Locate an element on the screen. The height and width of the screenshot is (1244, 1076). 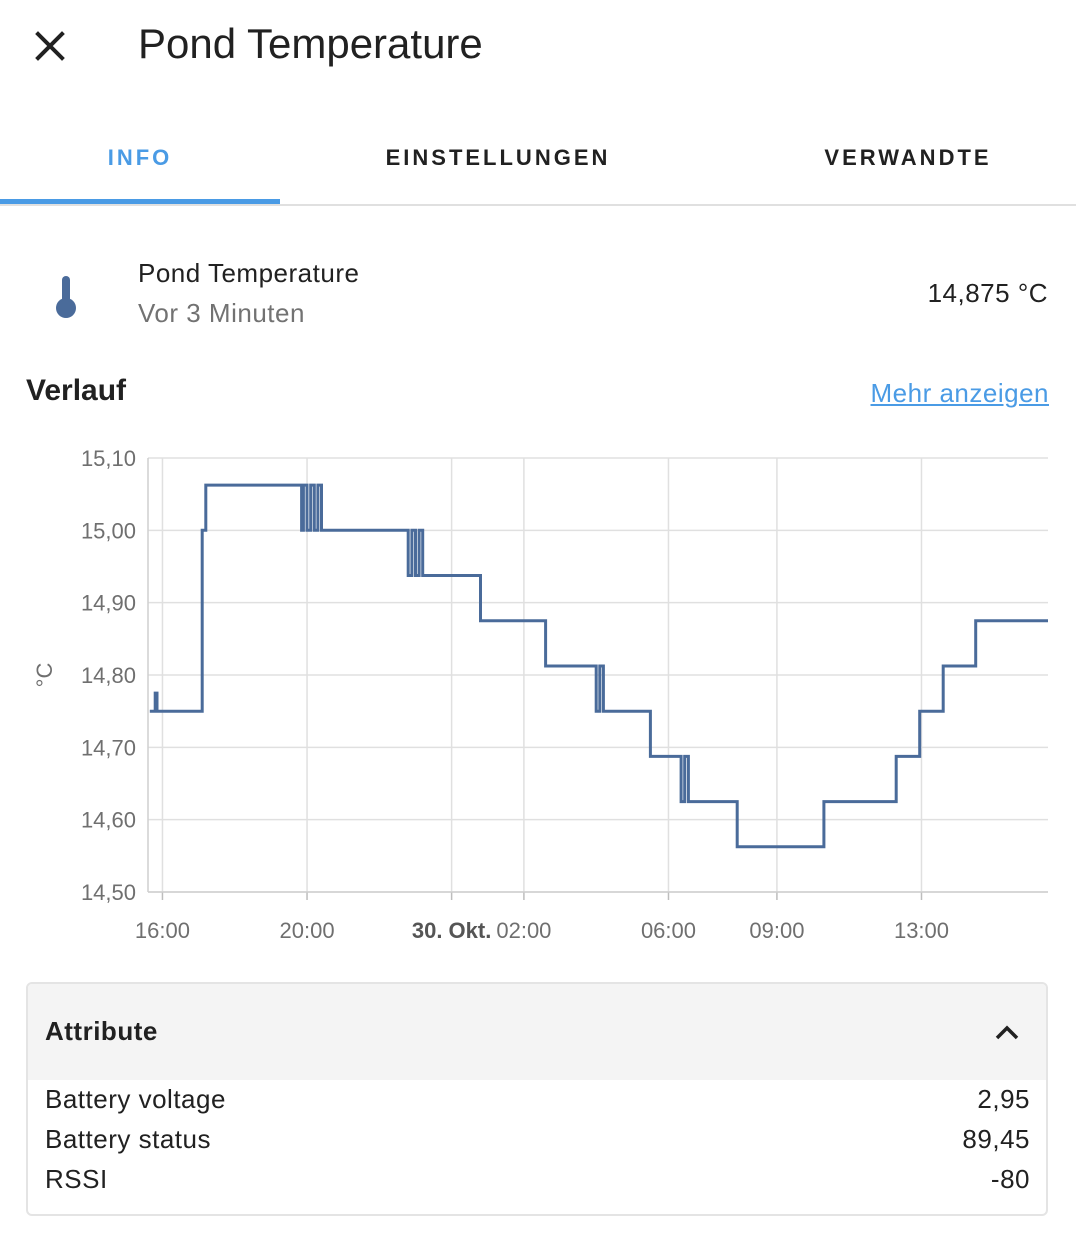
y-axis-label: °C is located at coordinates (44, 675).